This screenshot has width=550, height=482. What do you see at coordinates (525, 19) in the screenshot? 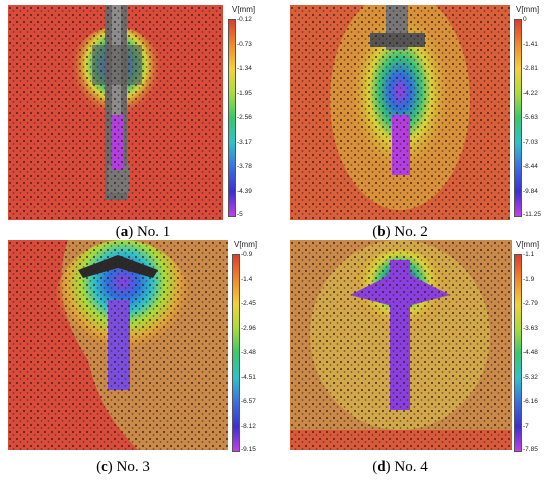
I see `scale-tick: 0` at bounding box center [525, 19].